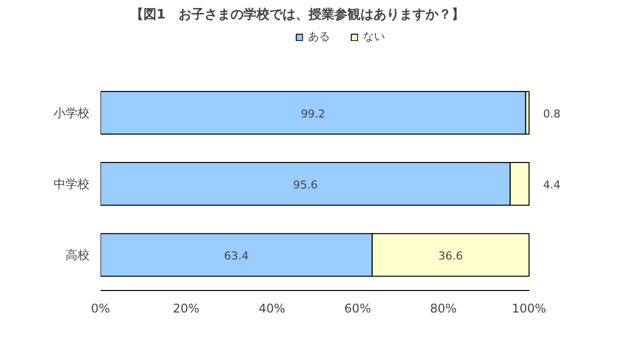 The height and width of the screenshot is (350, 640). Describe the element at coordinates (78, 255) in the screenshot. I see `y-tick-label: 高校` at that location.